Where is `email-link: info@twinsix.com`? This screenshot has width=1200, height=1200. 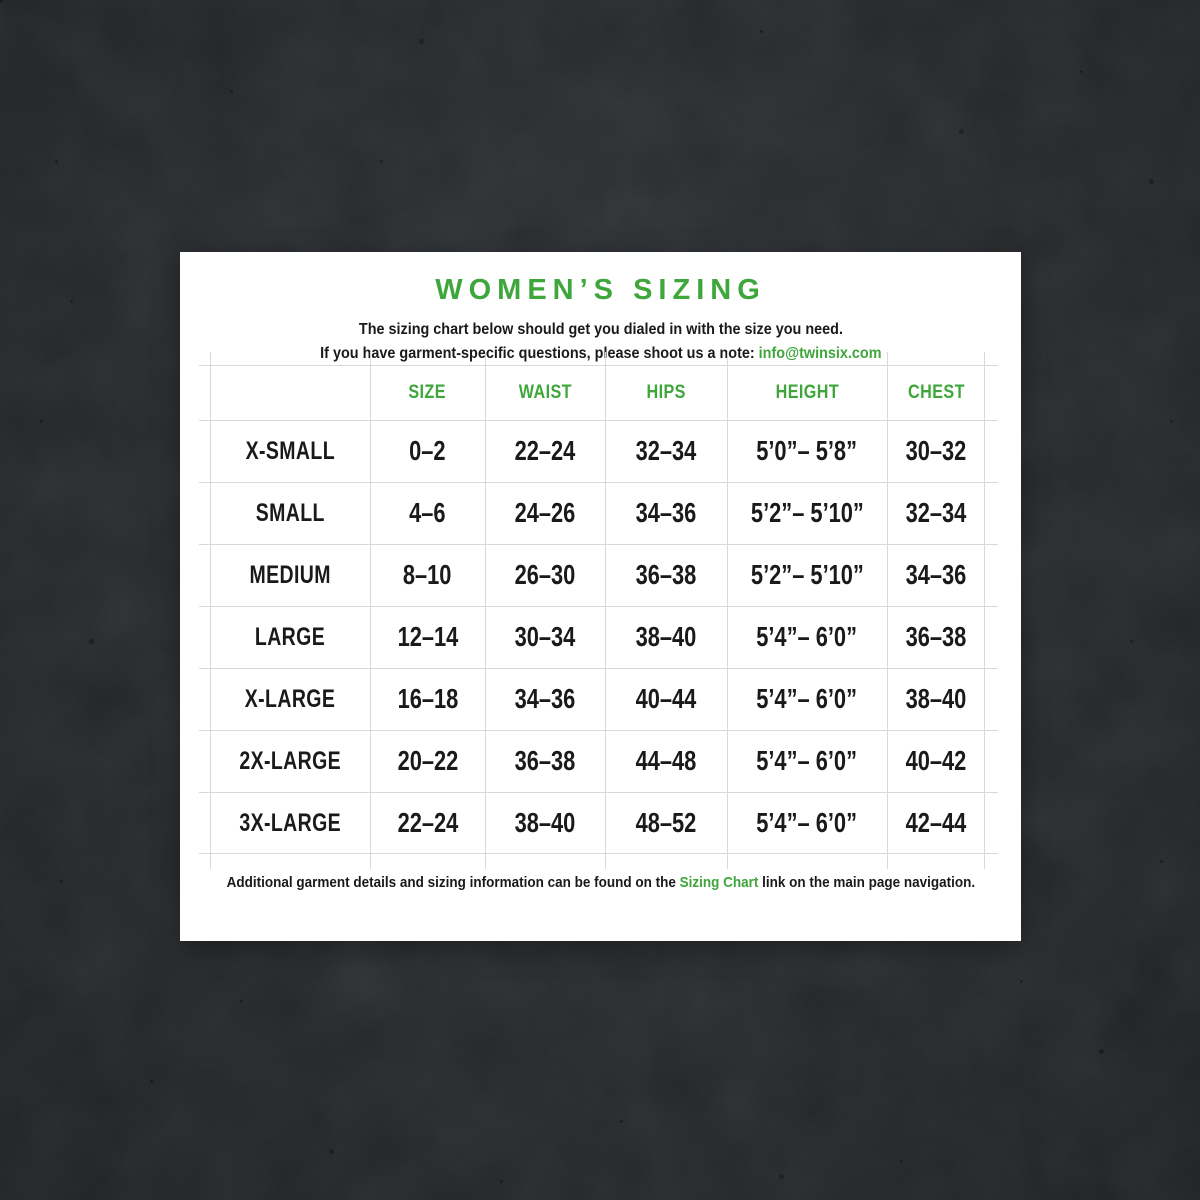
email-link: info@twinsix.com is located at coordinates (820, 353).